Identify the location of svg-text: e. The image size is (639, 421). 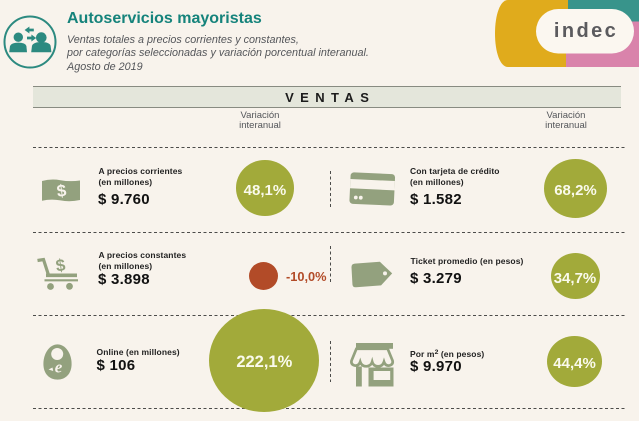
(59, 367).